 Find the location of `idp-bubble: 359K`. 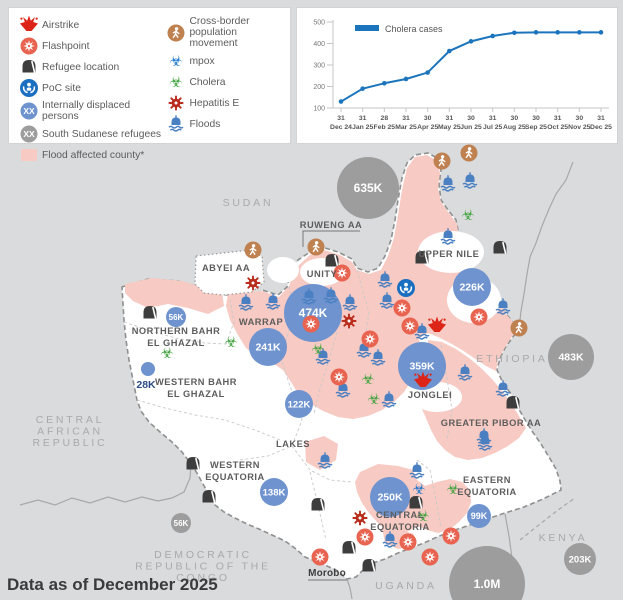

idp-bubble: 359K is located at coordinates (422, 366).